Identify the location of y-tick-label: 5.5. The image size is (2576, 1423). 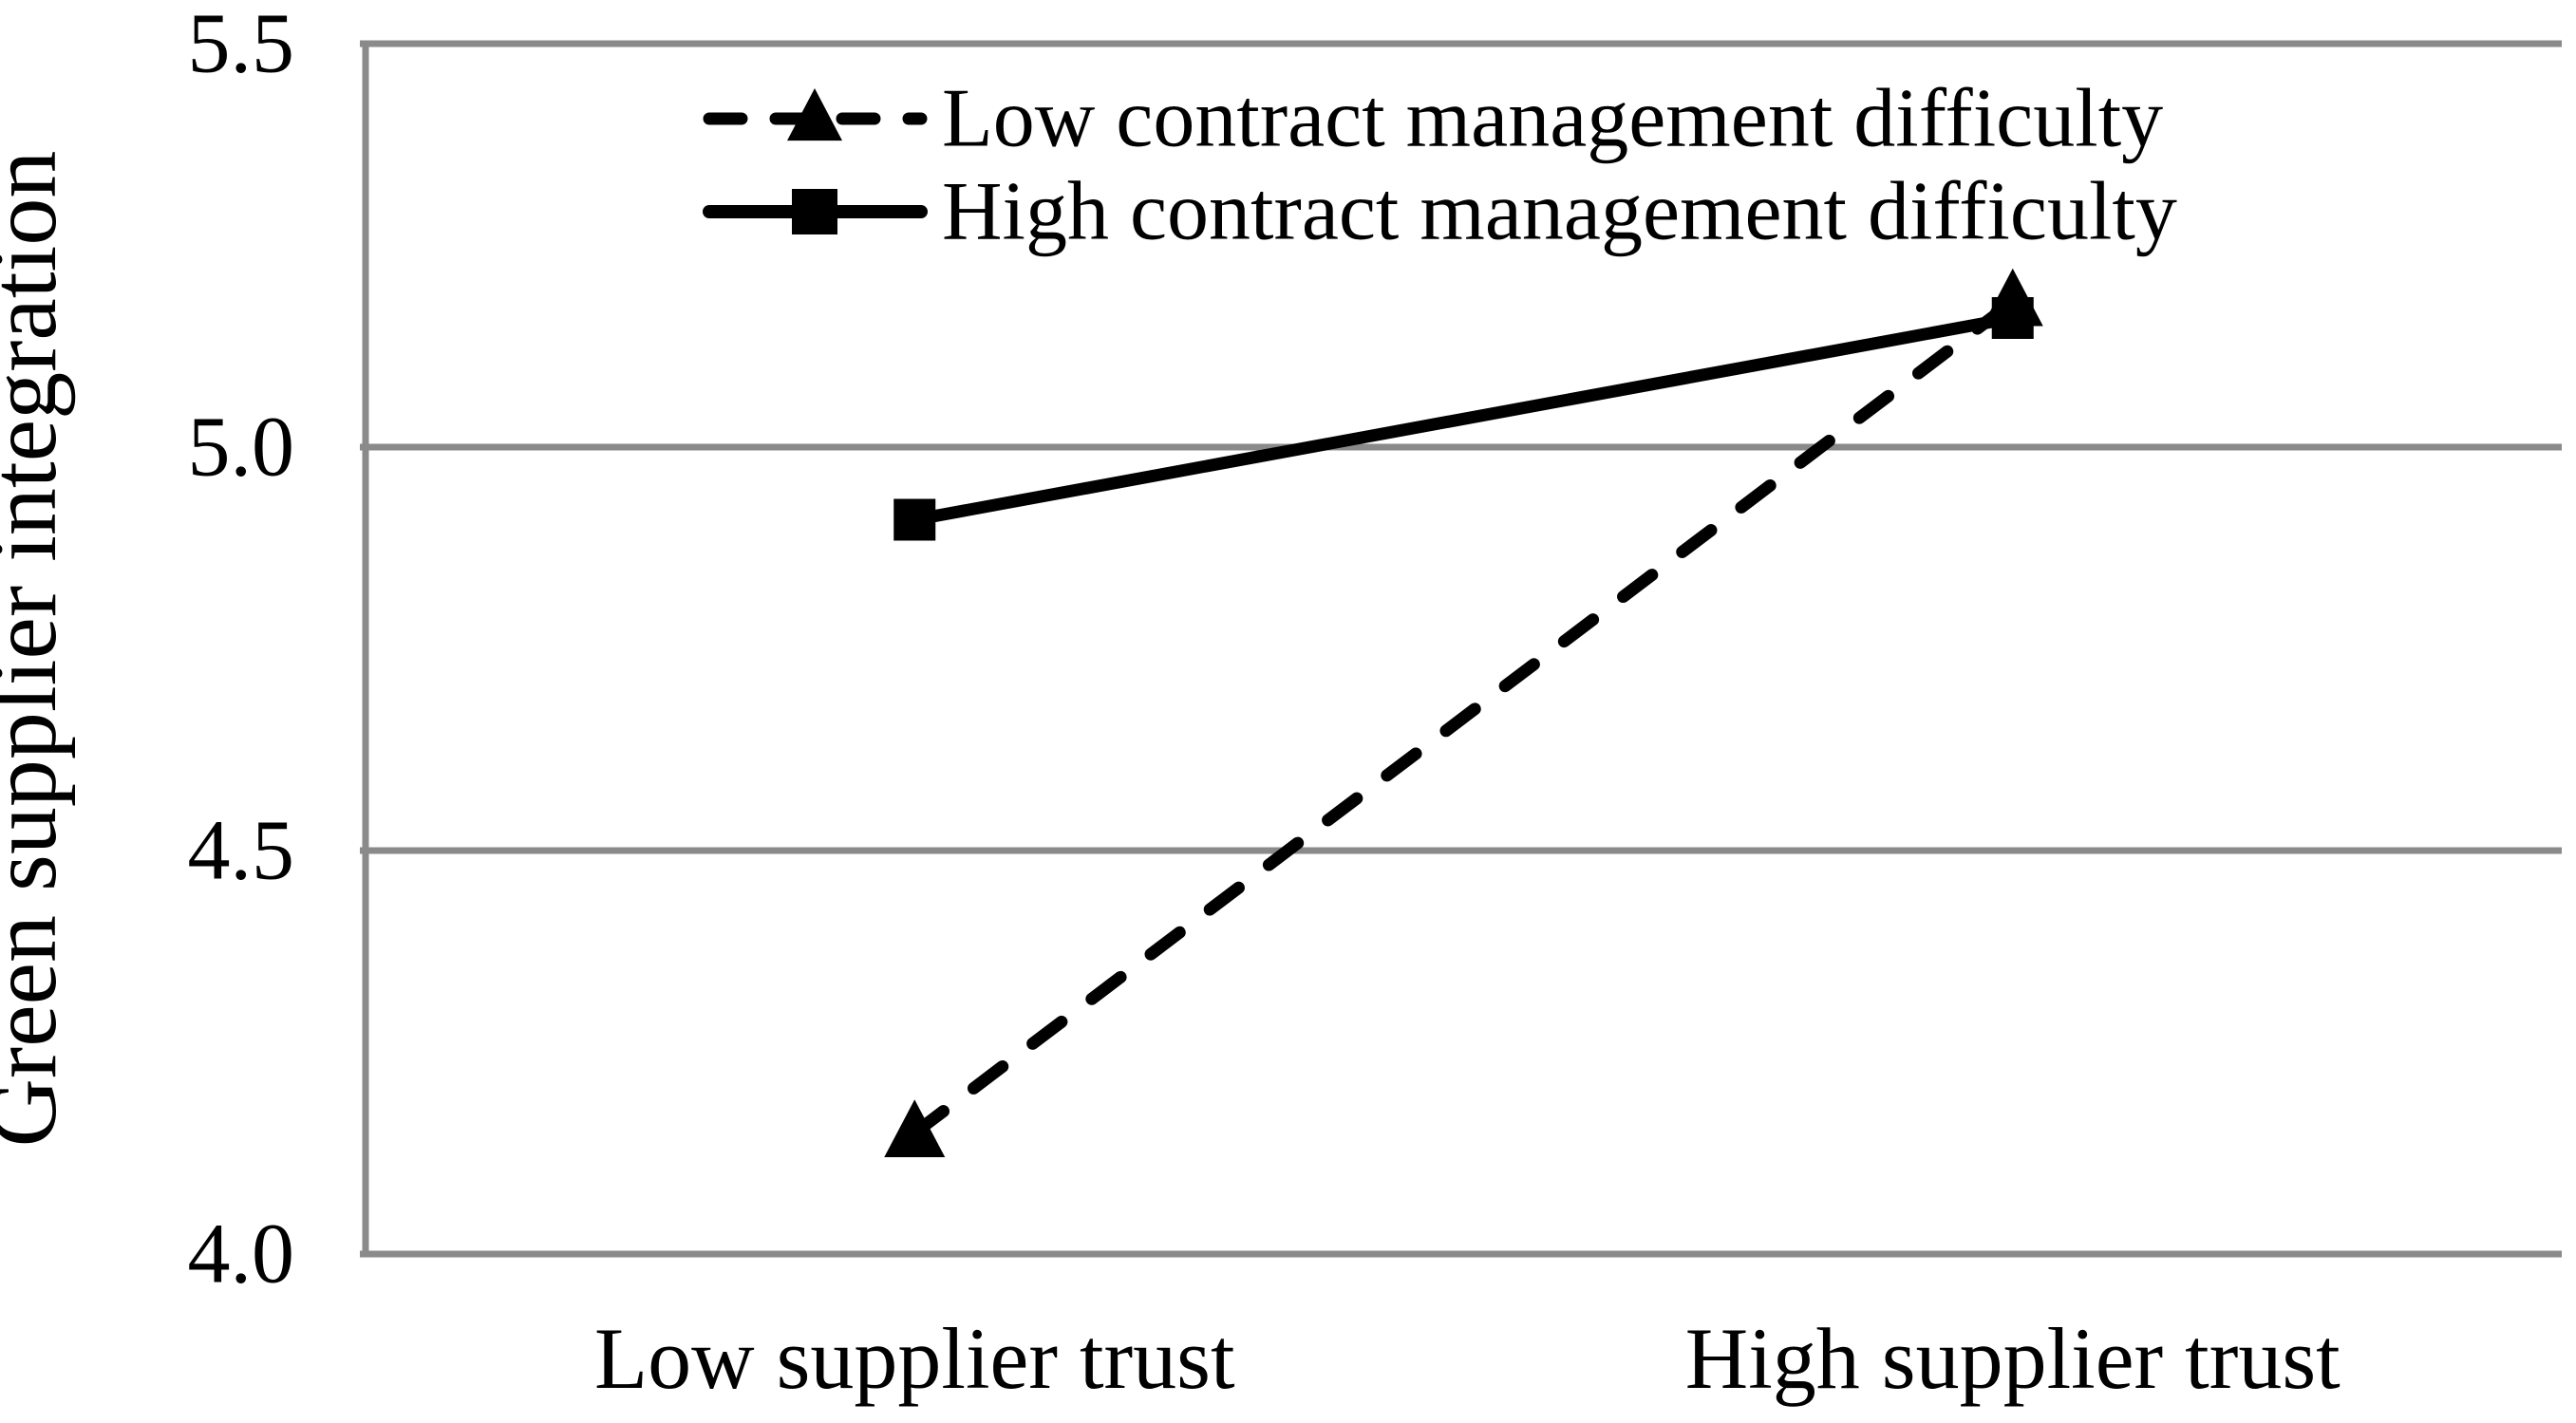
(241, 45).